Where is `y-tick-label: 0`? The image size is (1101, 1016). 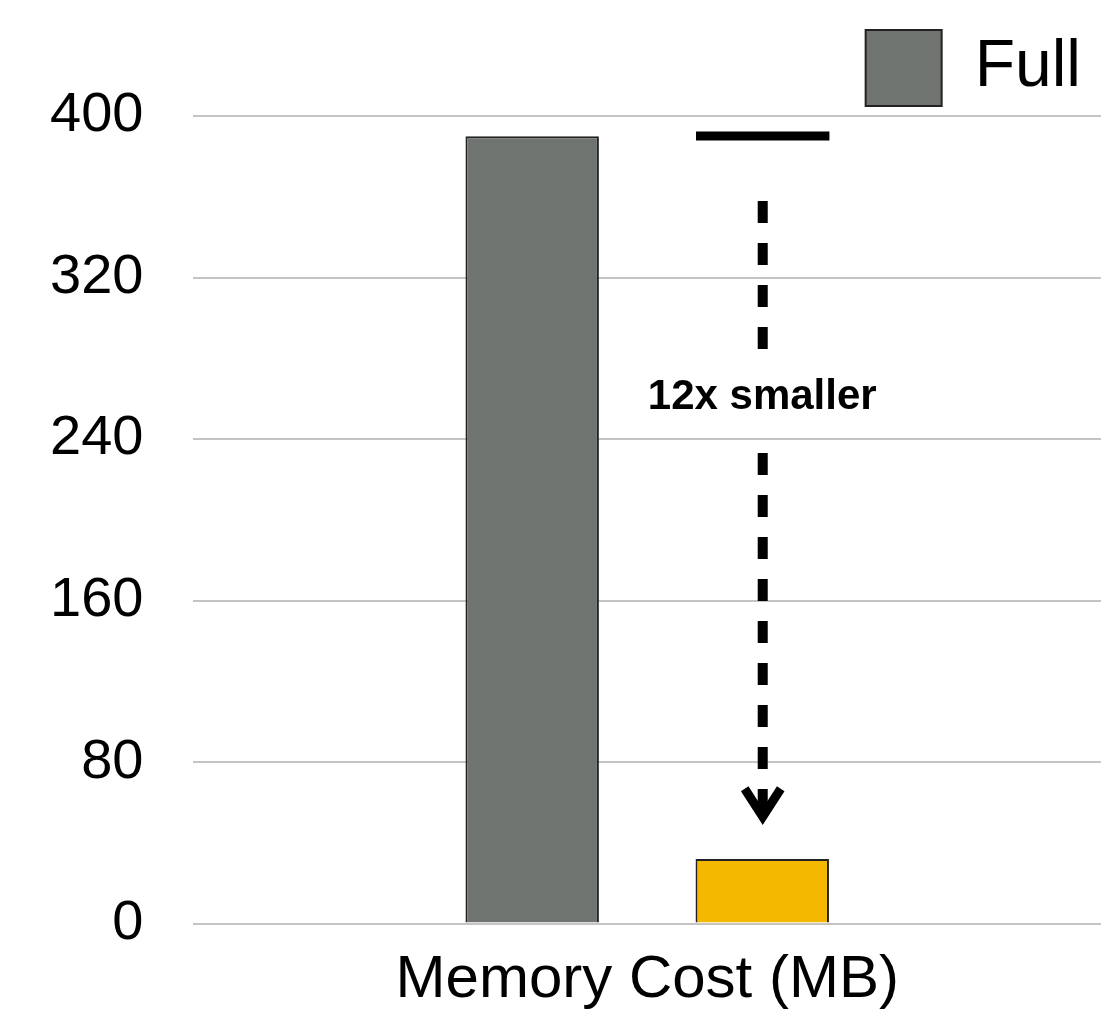
y-tick-label: 0 is located at coordinates (128, 920).